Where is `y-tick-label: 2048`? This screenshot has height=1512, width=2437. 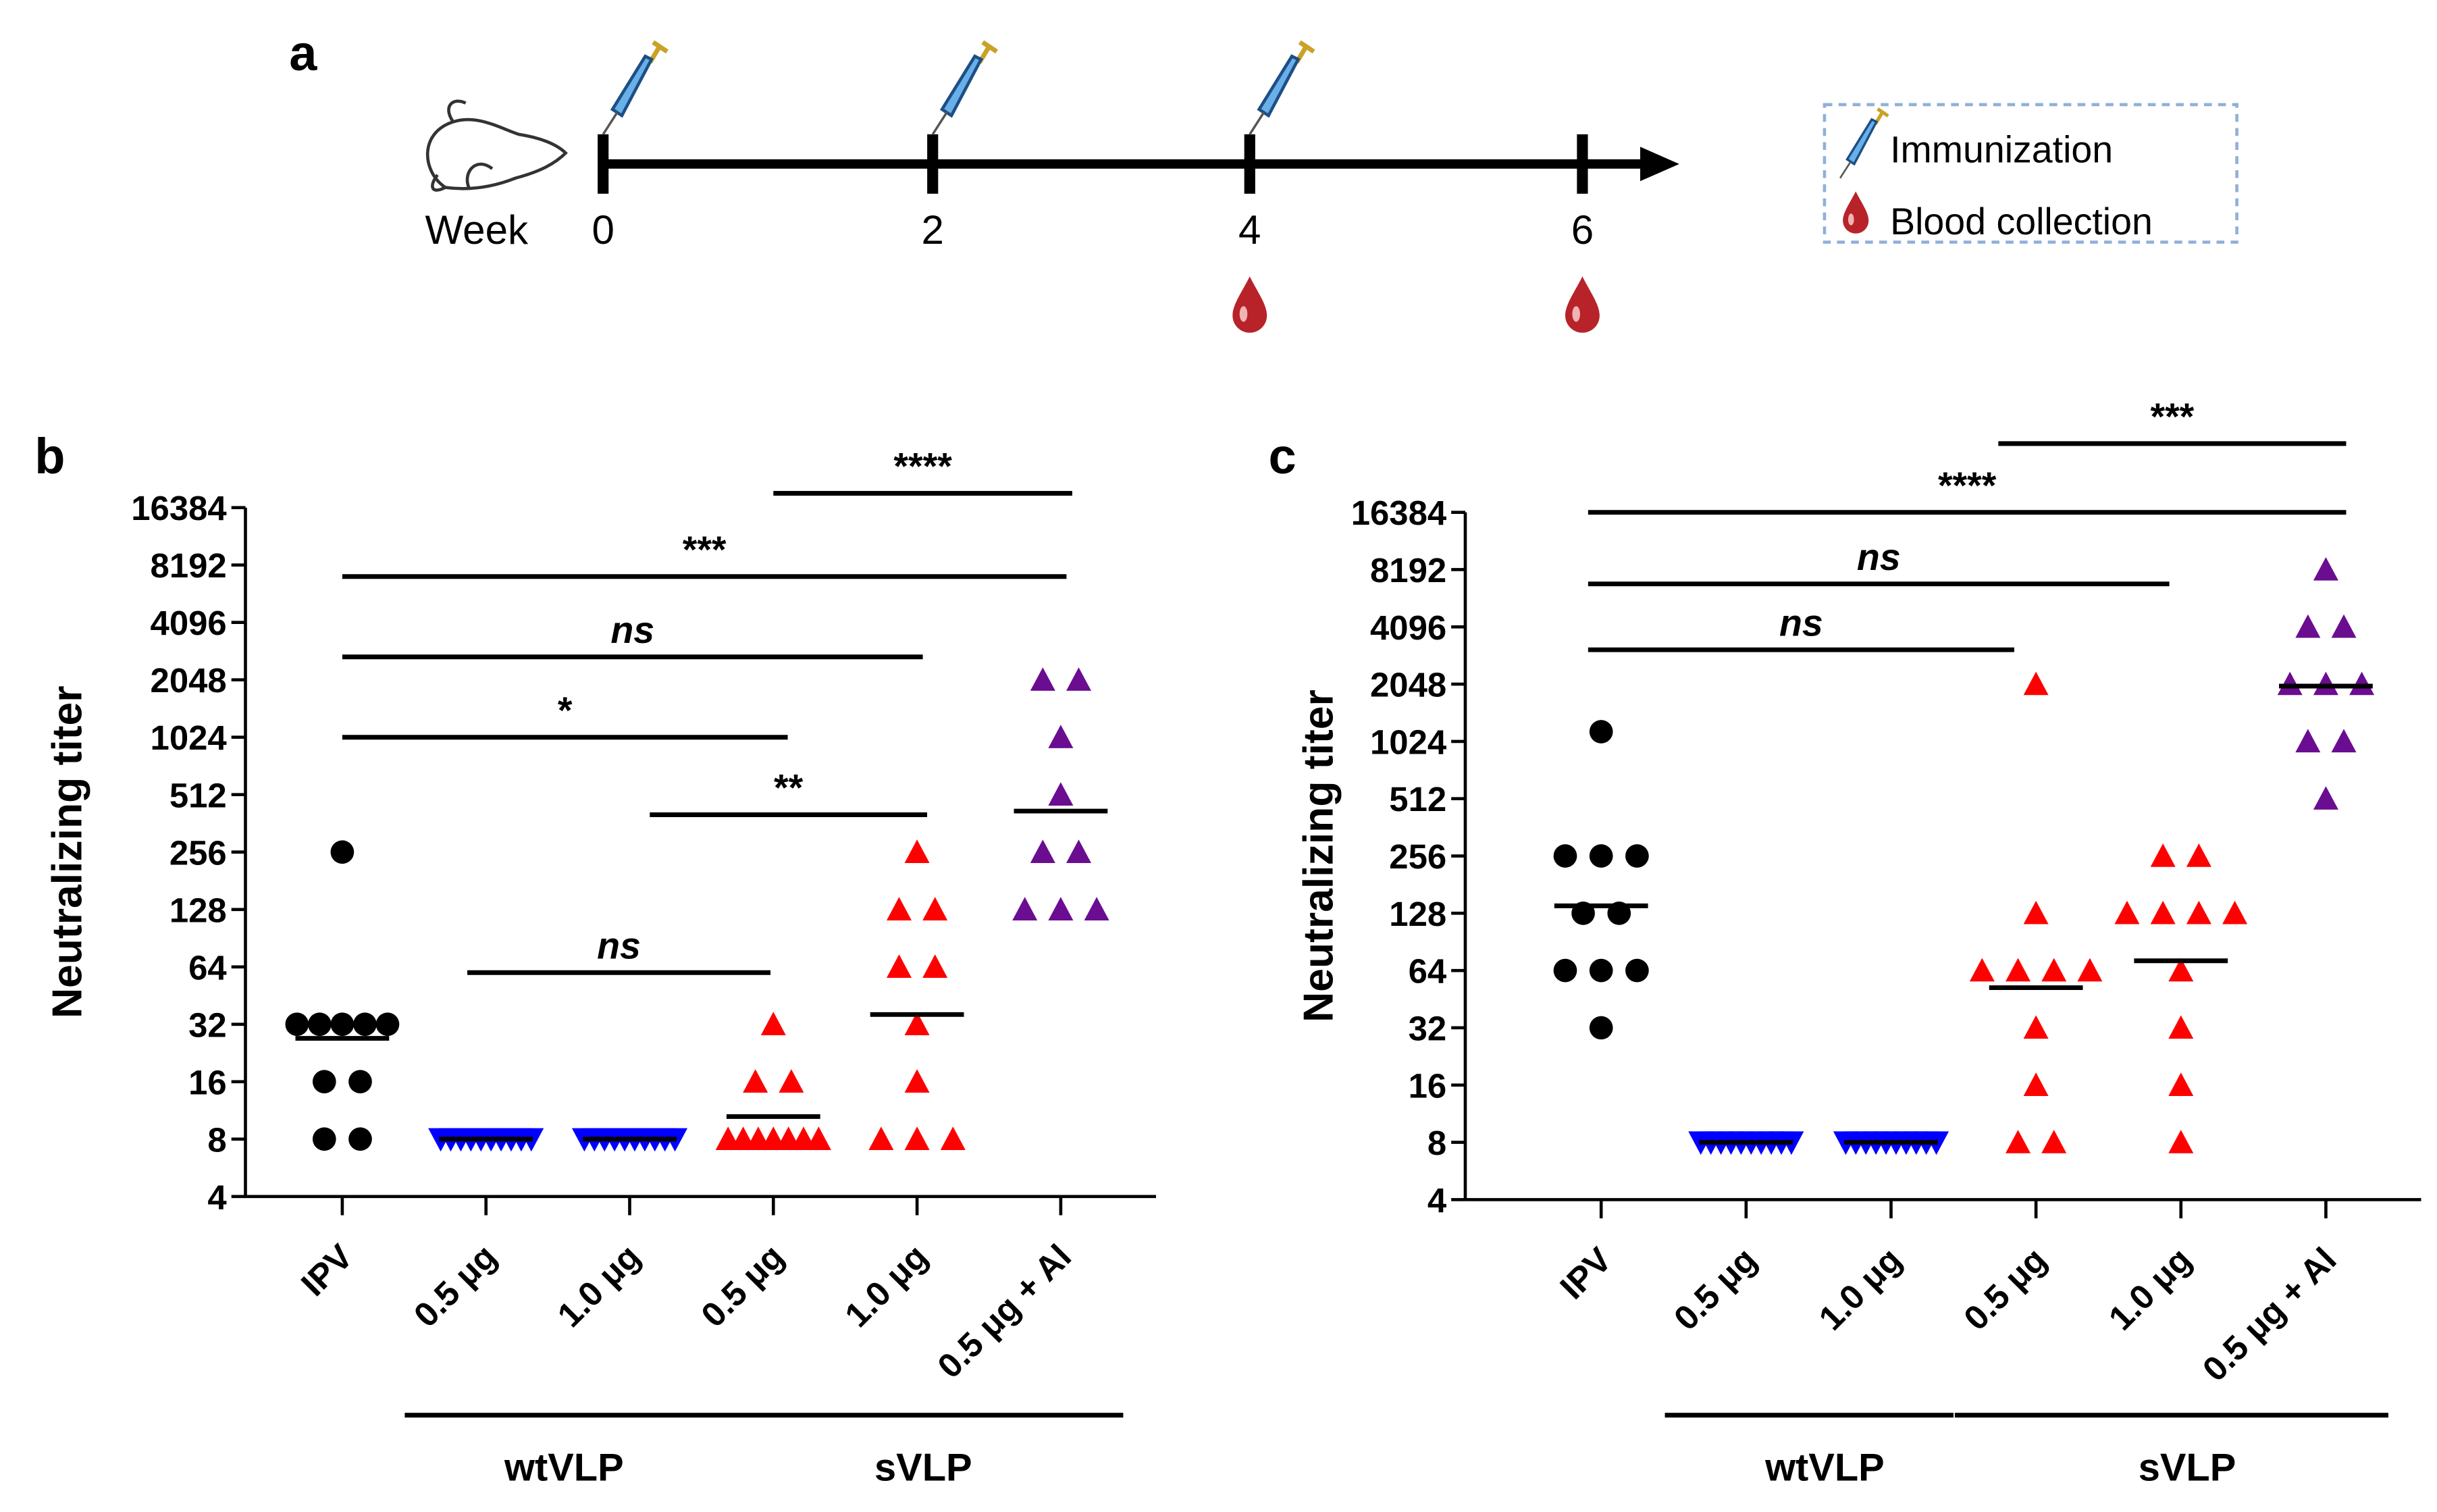 y-tick-label: 2048 is located at coordinates (189, 680).